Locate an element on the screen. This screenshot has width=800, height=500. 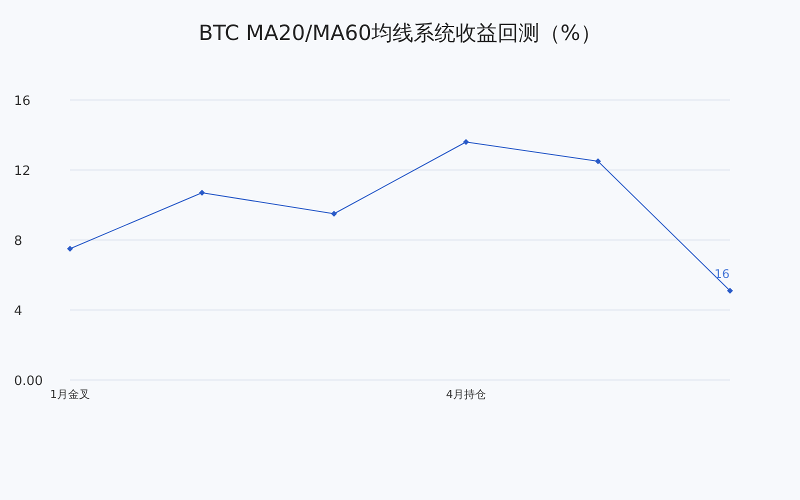
y-tick-label: 12 is located at coordinates (22, 171).